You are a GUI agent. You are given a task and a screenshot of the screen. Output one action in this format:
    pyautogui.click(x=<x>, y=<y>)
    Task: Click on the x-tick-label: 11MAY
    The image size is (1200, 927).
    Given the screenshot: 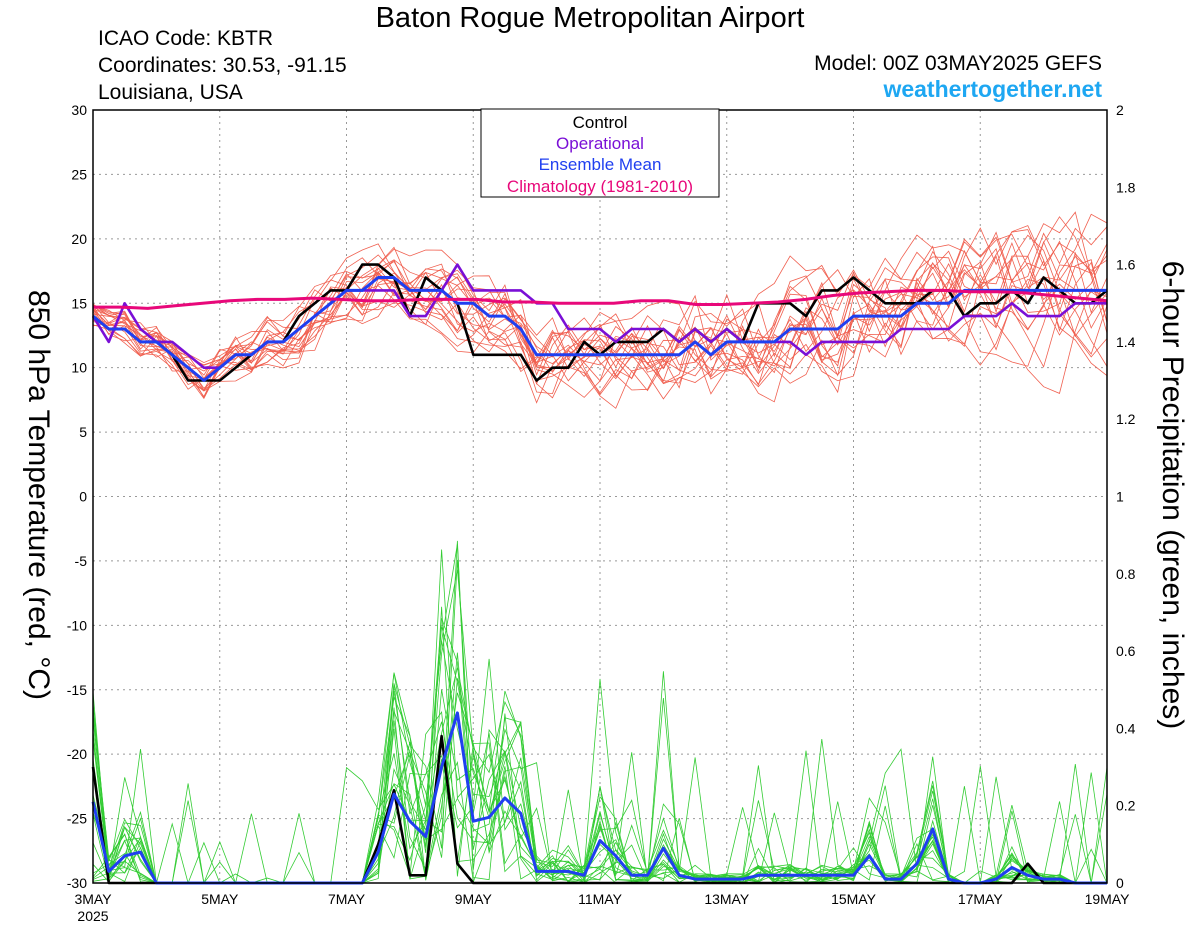 What is the action you would take?
    pyautogui.click(x=600, y=899)
    